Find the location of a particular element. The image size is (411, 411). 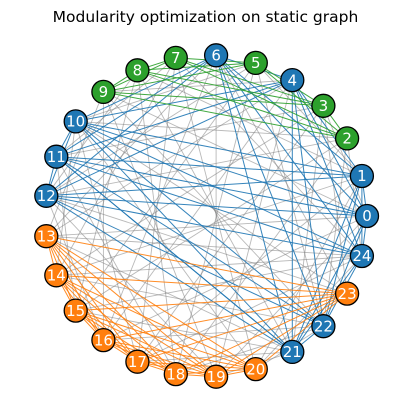

node-label: 1 is located at coordinates (362, 176).